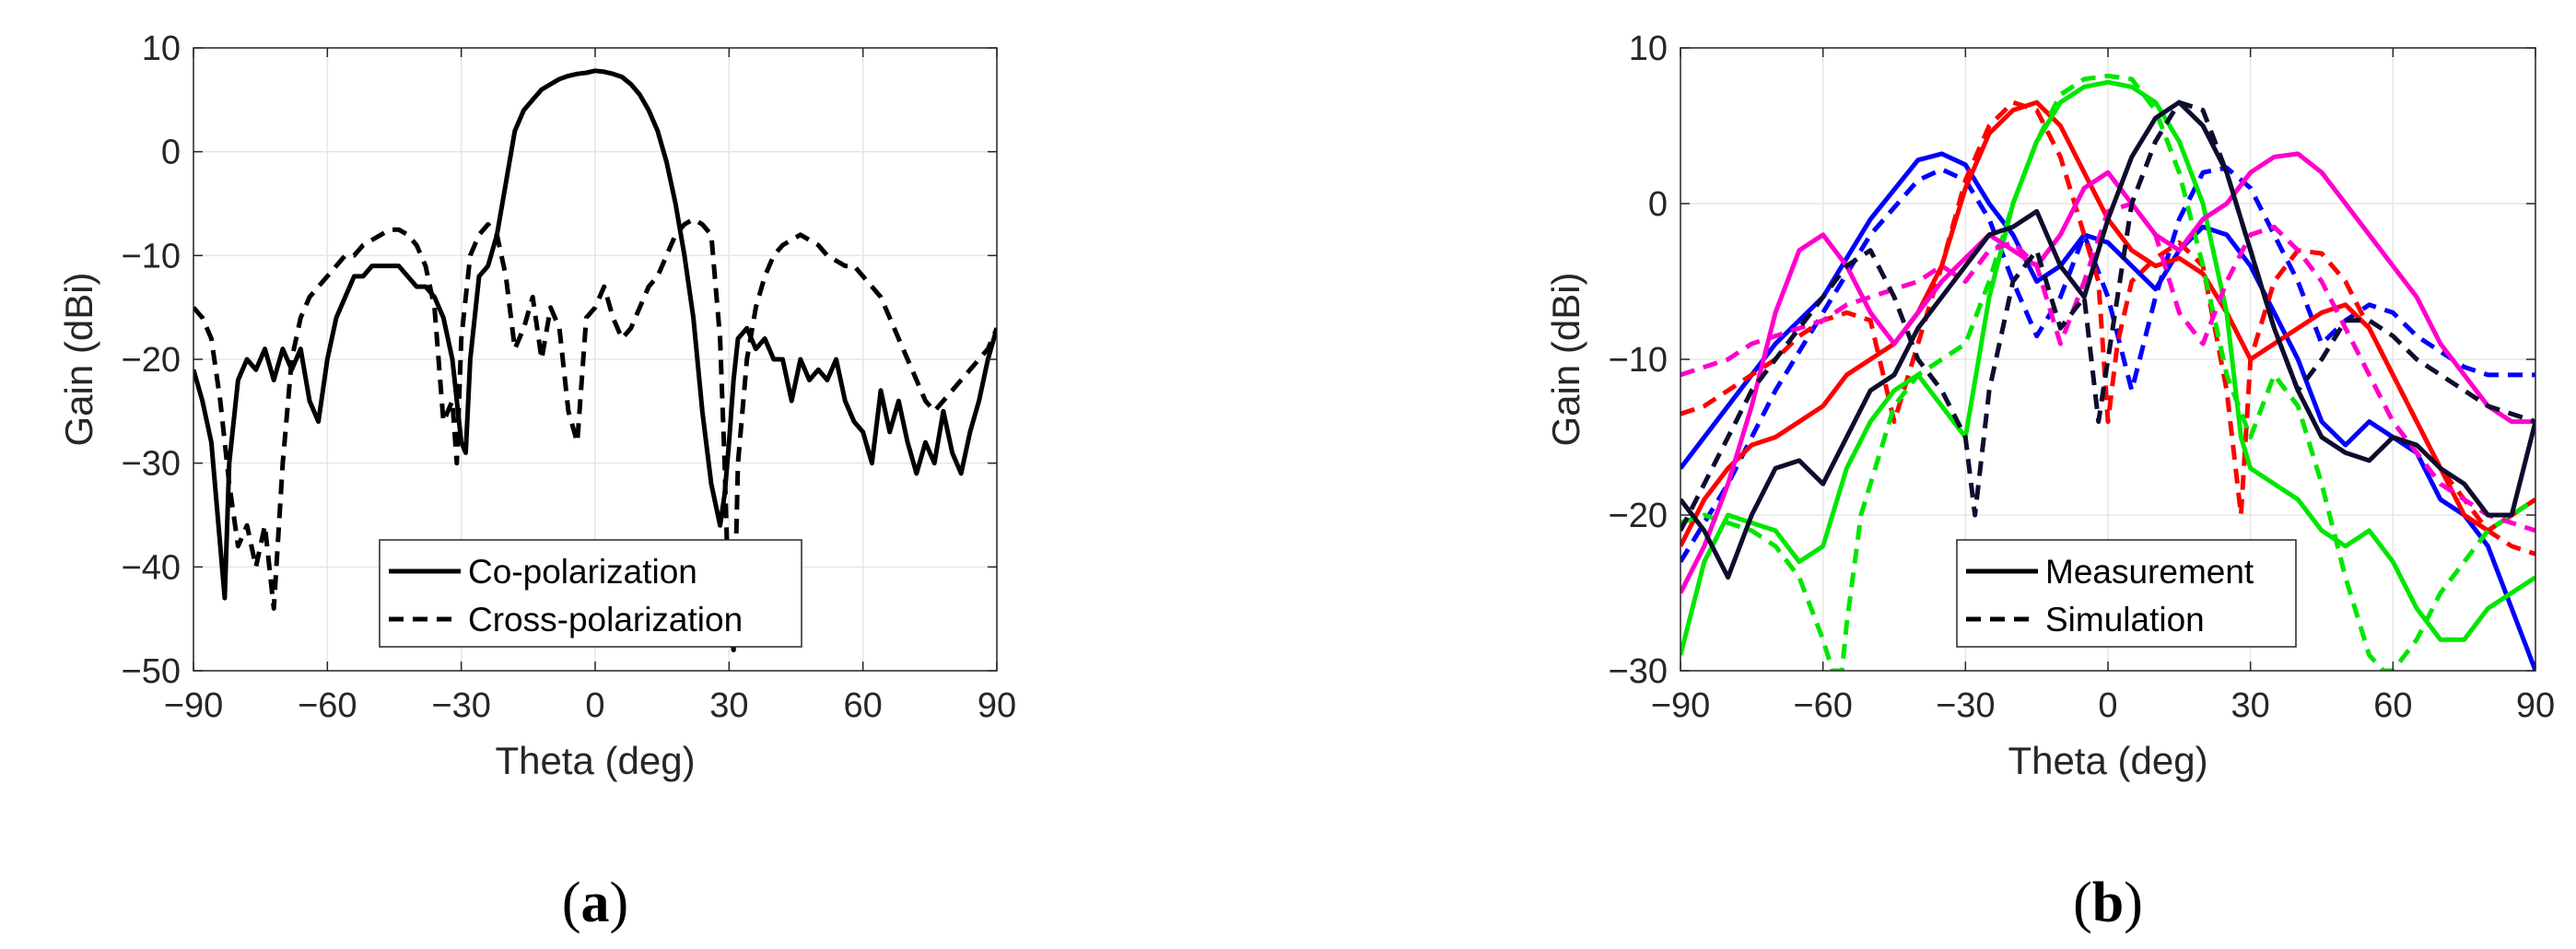 The height and width of the screenshot is (949, 2576). What do you see at coordinates (161, 48) in the screenshot?
I see `y-tick-label-a-0: 10` at bounding box center [161, 48].